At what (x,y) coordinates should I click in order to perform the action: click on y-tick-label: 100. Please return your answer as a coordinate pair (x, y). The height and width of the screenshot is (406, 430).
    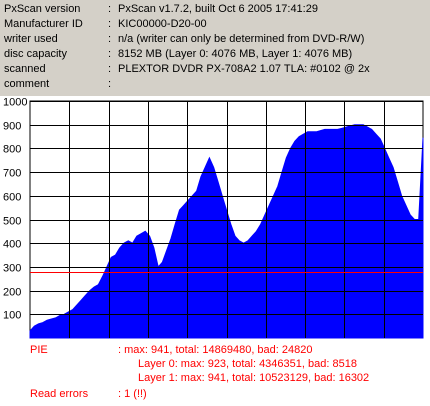
    Looking at the image, I should click on (12, 316).